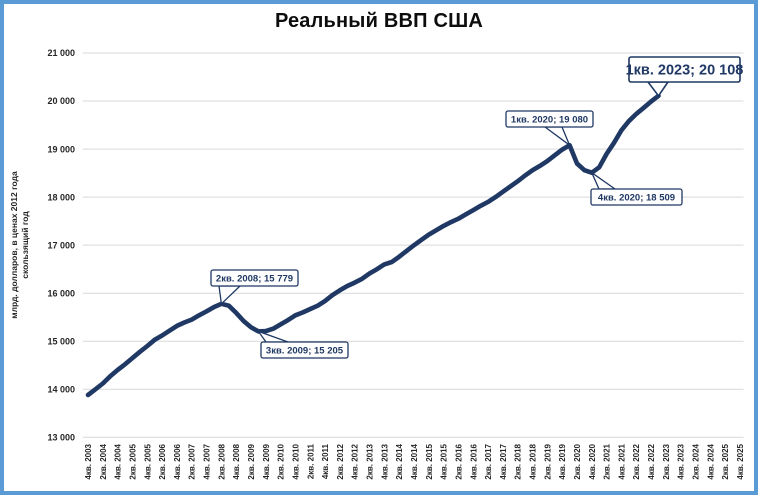  I want to click on x-tick-label: 4кв. 2004, so click(118, 461).